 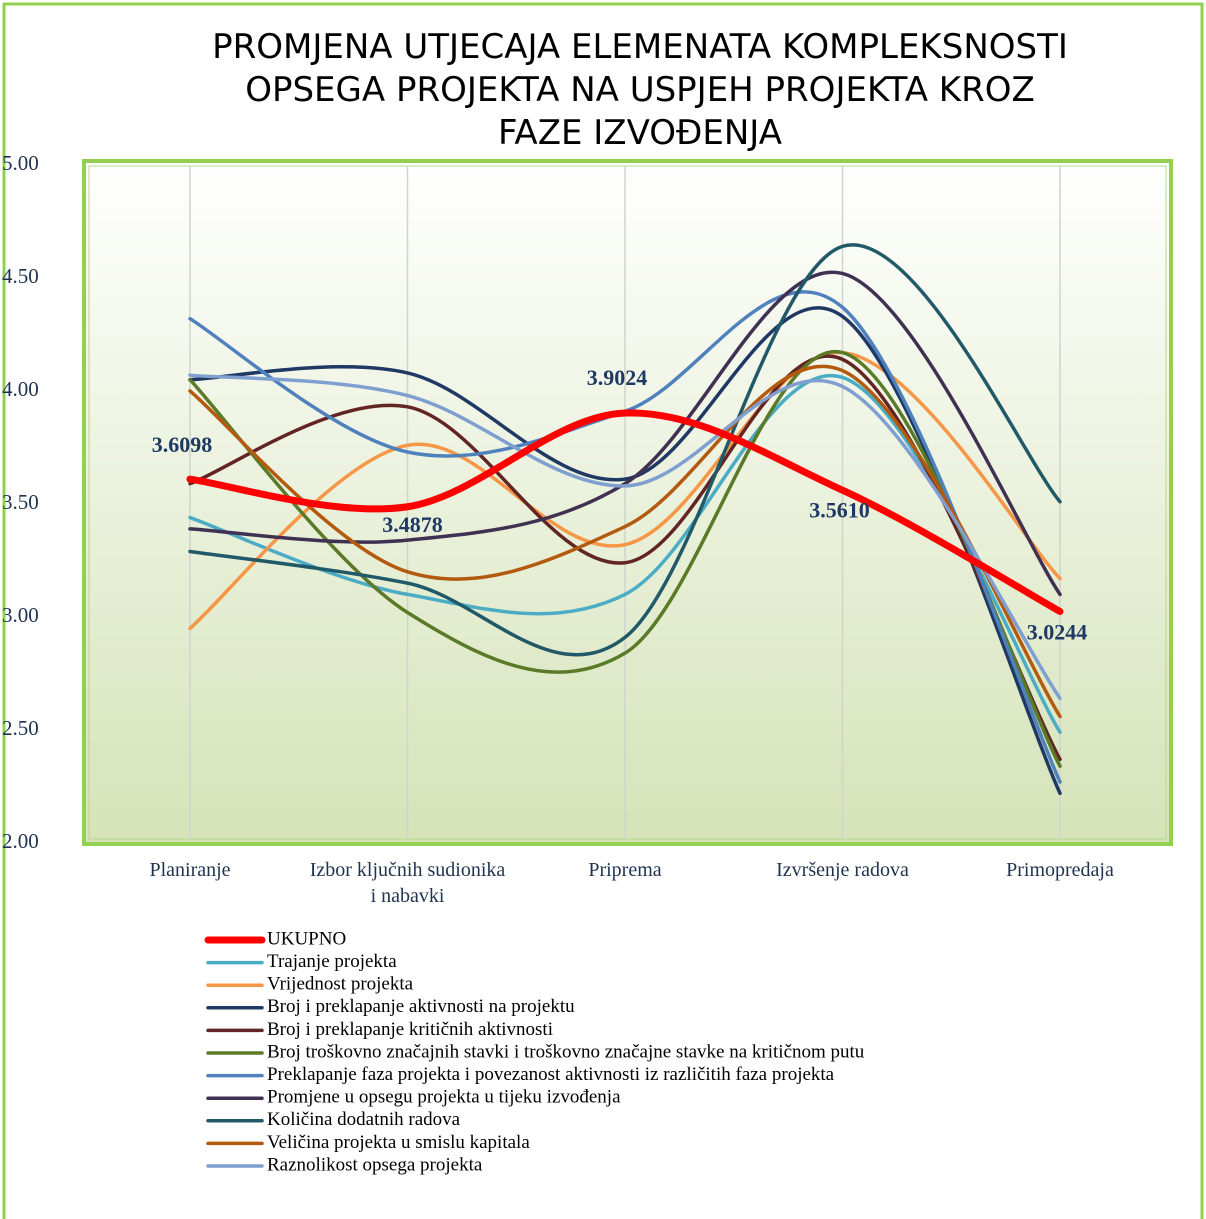 I want to click on data-label: 3.9024, so click(x=617, y=377).